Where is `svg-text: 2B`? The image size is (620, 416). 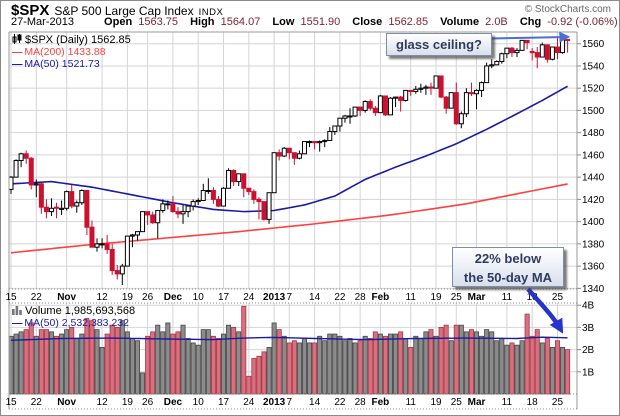
svg-text: 2B is located at coordinates (588, 350).